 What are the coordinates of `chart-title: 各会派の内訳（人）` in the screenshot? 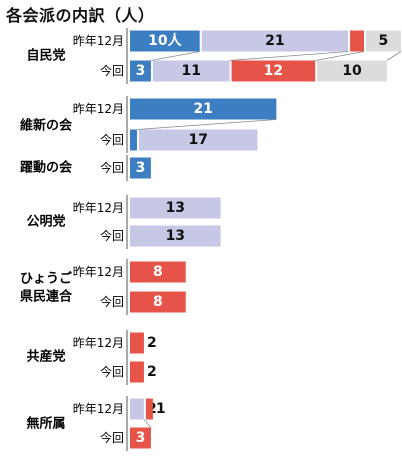 It's located at (80, 15).